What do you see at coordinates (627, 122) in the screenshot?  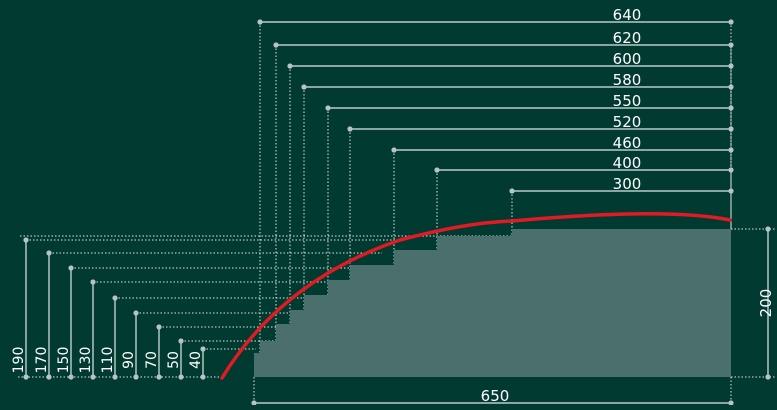 I see `width-dimension-label: 520` at bounding box center [627, 122].